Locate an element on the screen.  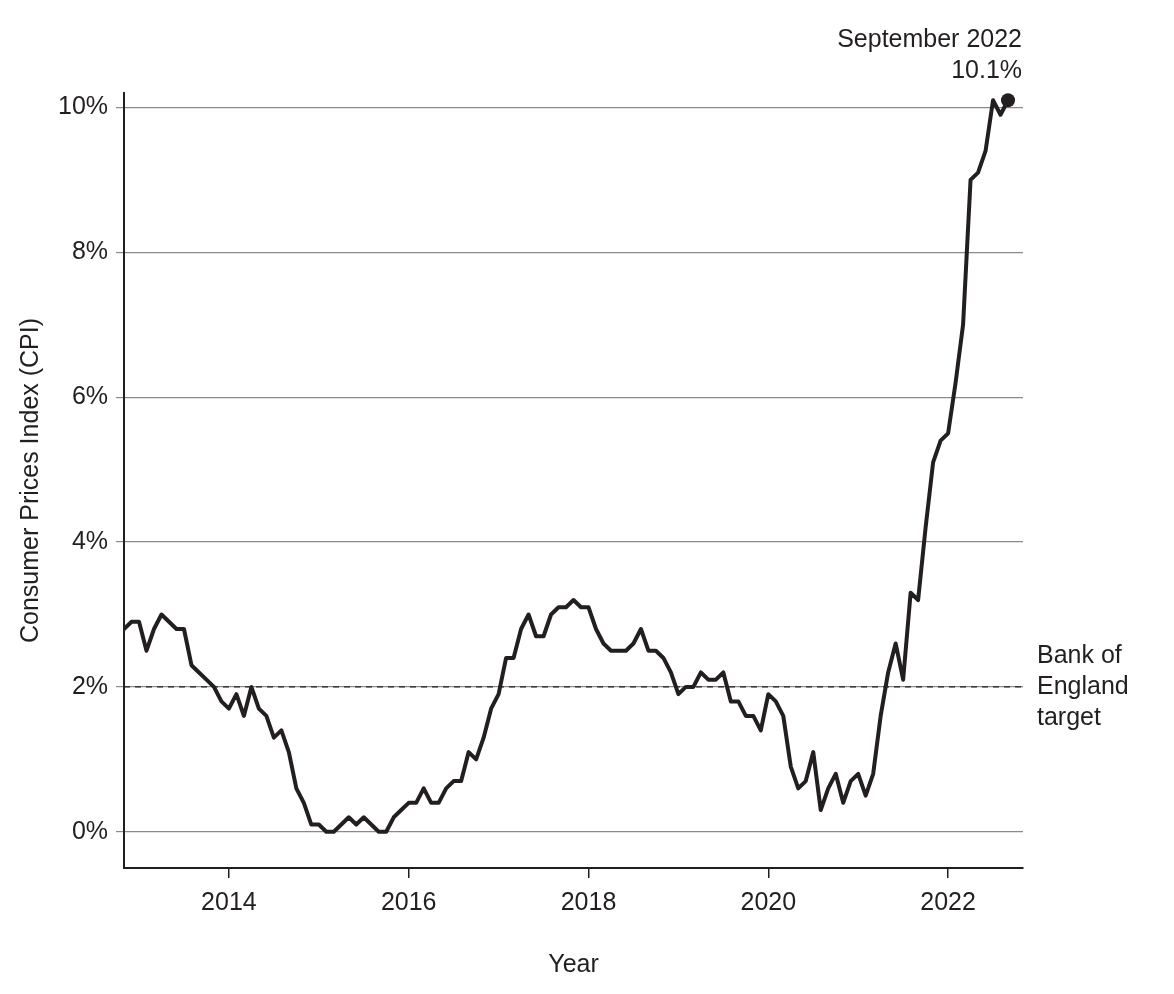
y-tick-label: 10% is located at coordinates (83, 105).